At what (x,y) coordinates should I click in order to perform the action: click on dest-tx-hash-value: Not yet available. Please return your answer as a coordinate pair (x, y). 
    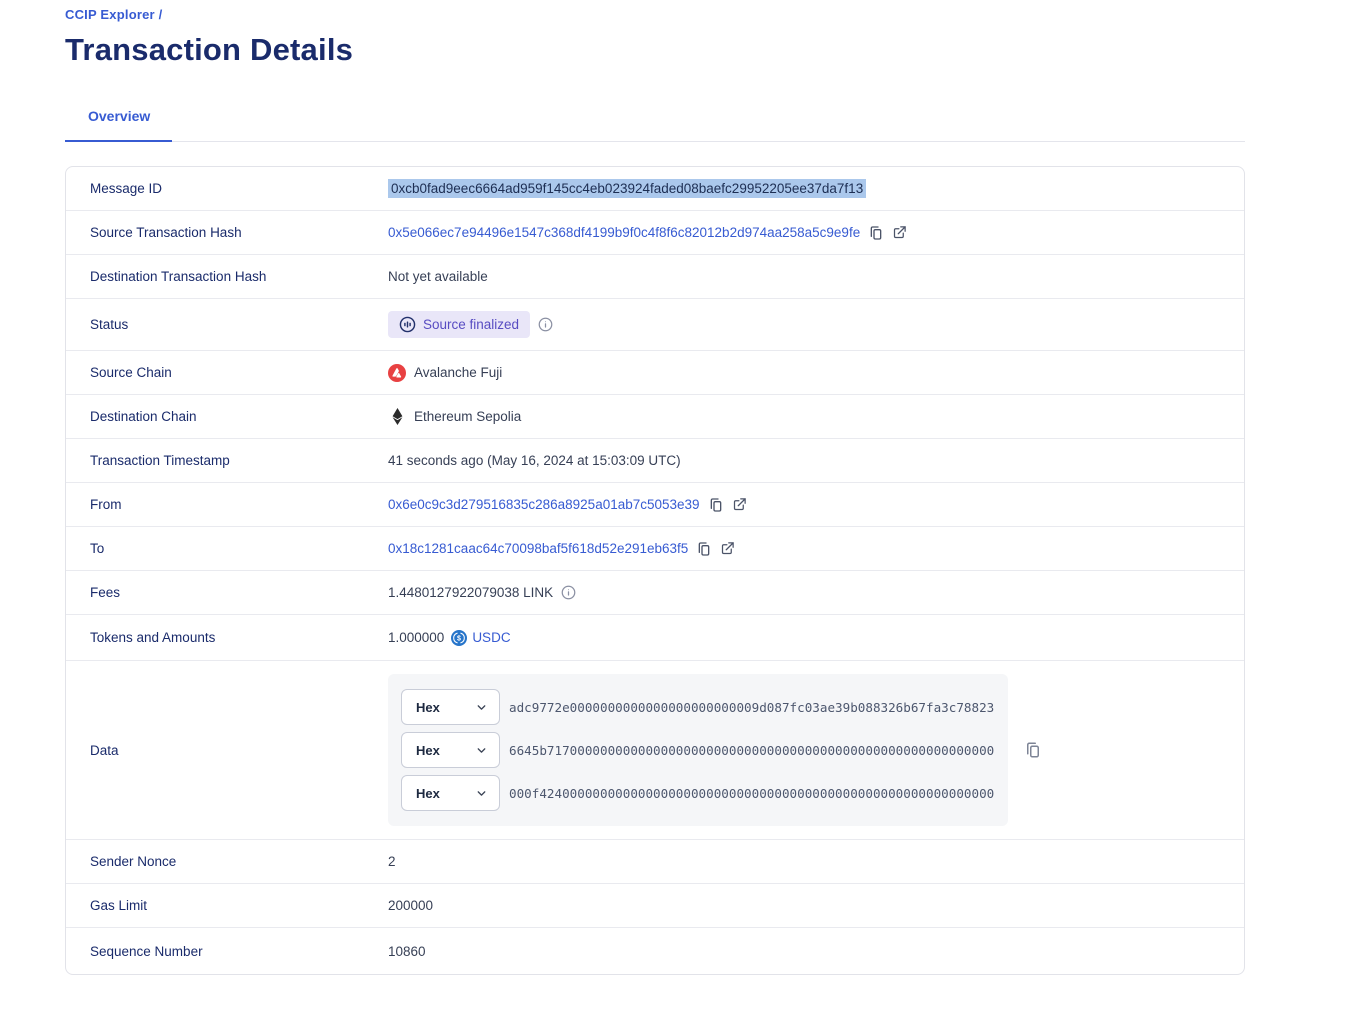
    Looking at the image, I should click on (438, 276).